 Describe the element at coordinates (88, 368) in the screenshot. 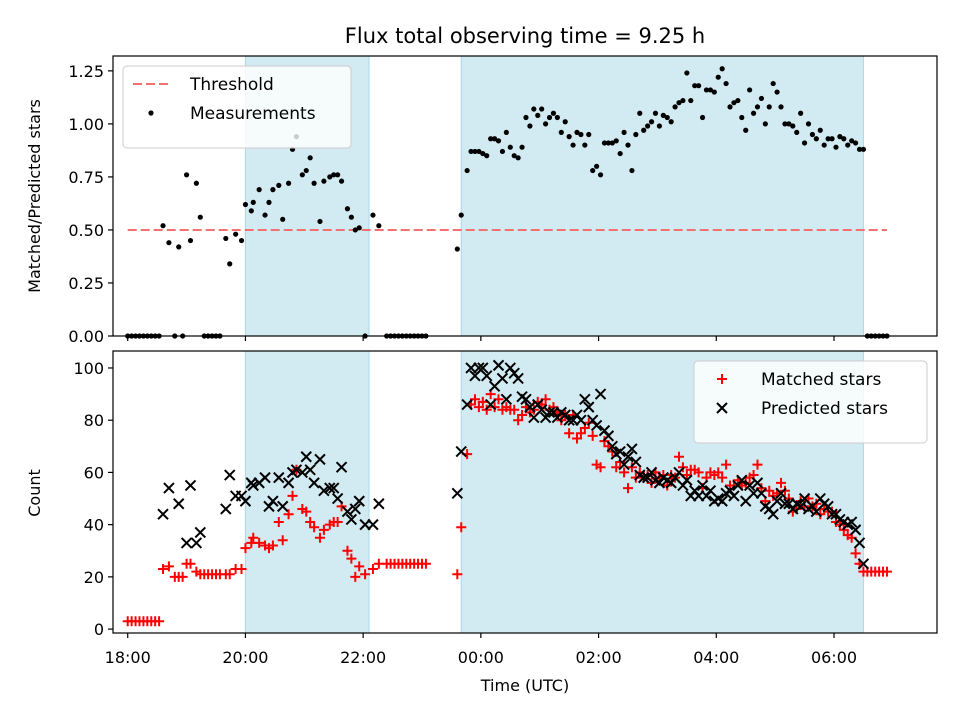

I see `bottom-y-tick-label: 100` at that location.